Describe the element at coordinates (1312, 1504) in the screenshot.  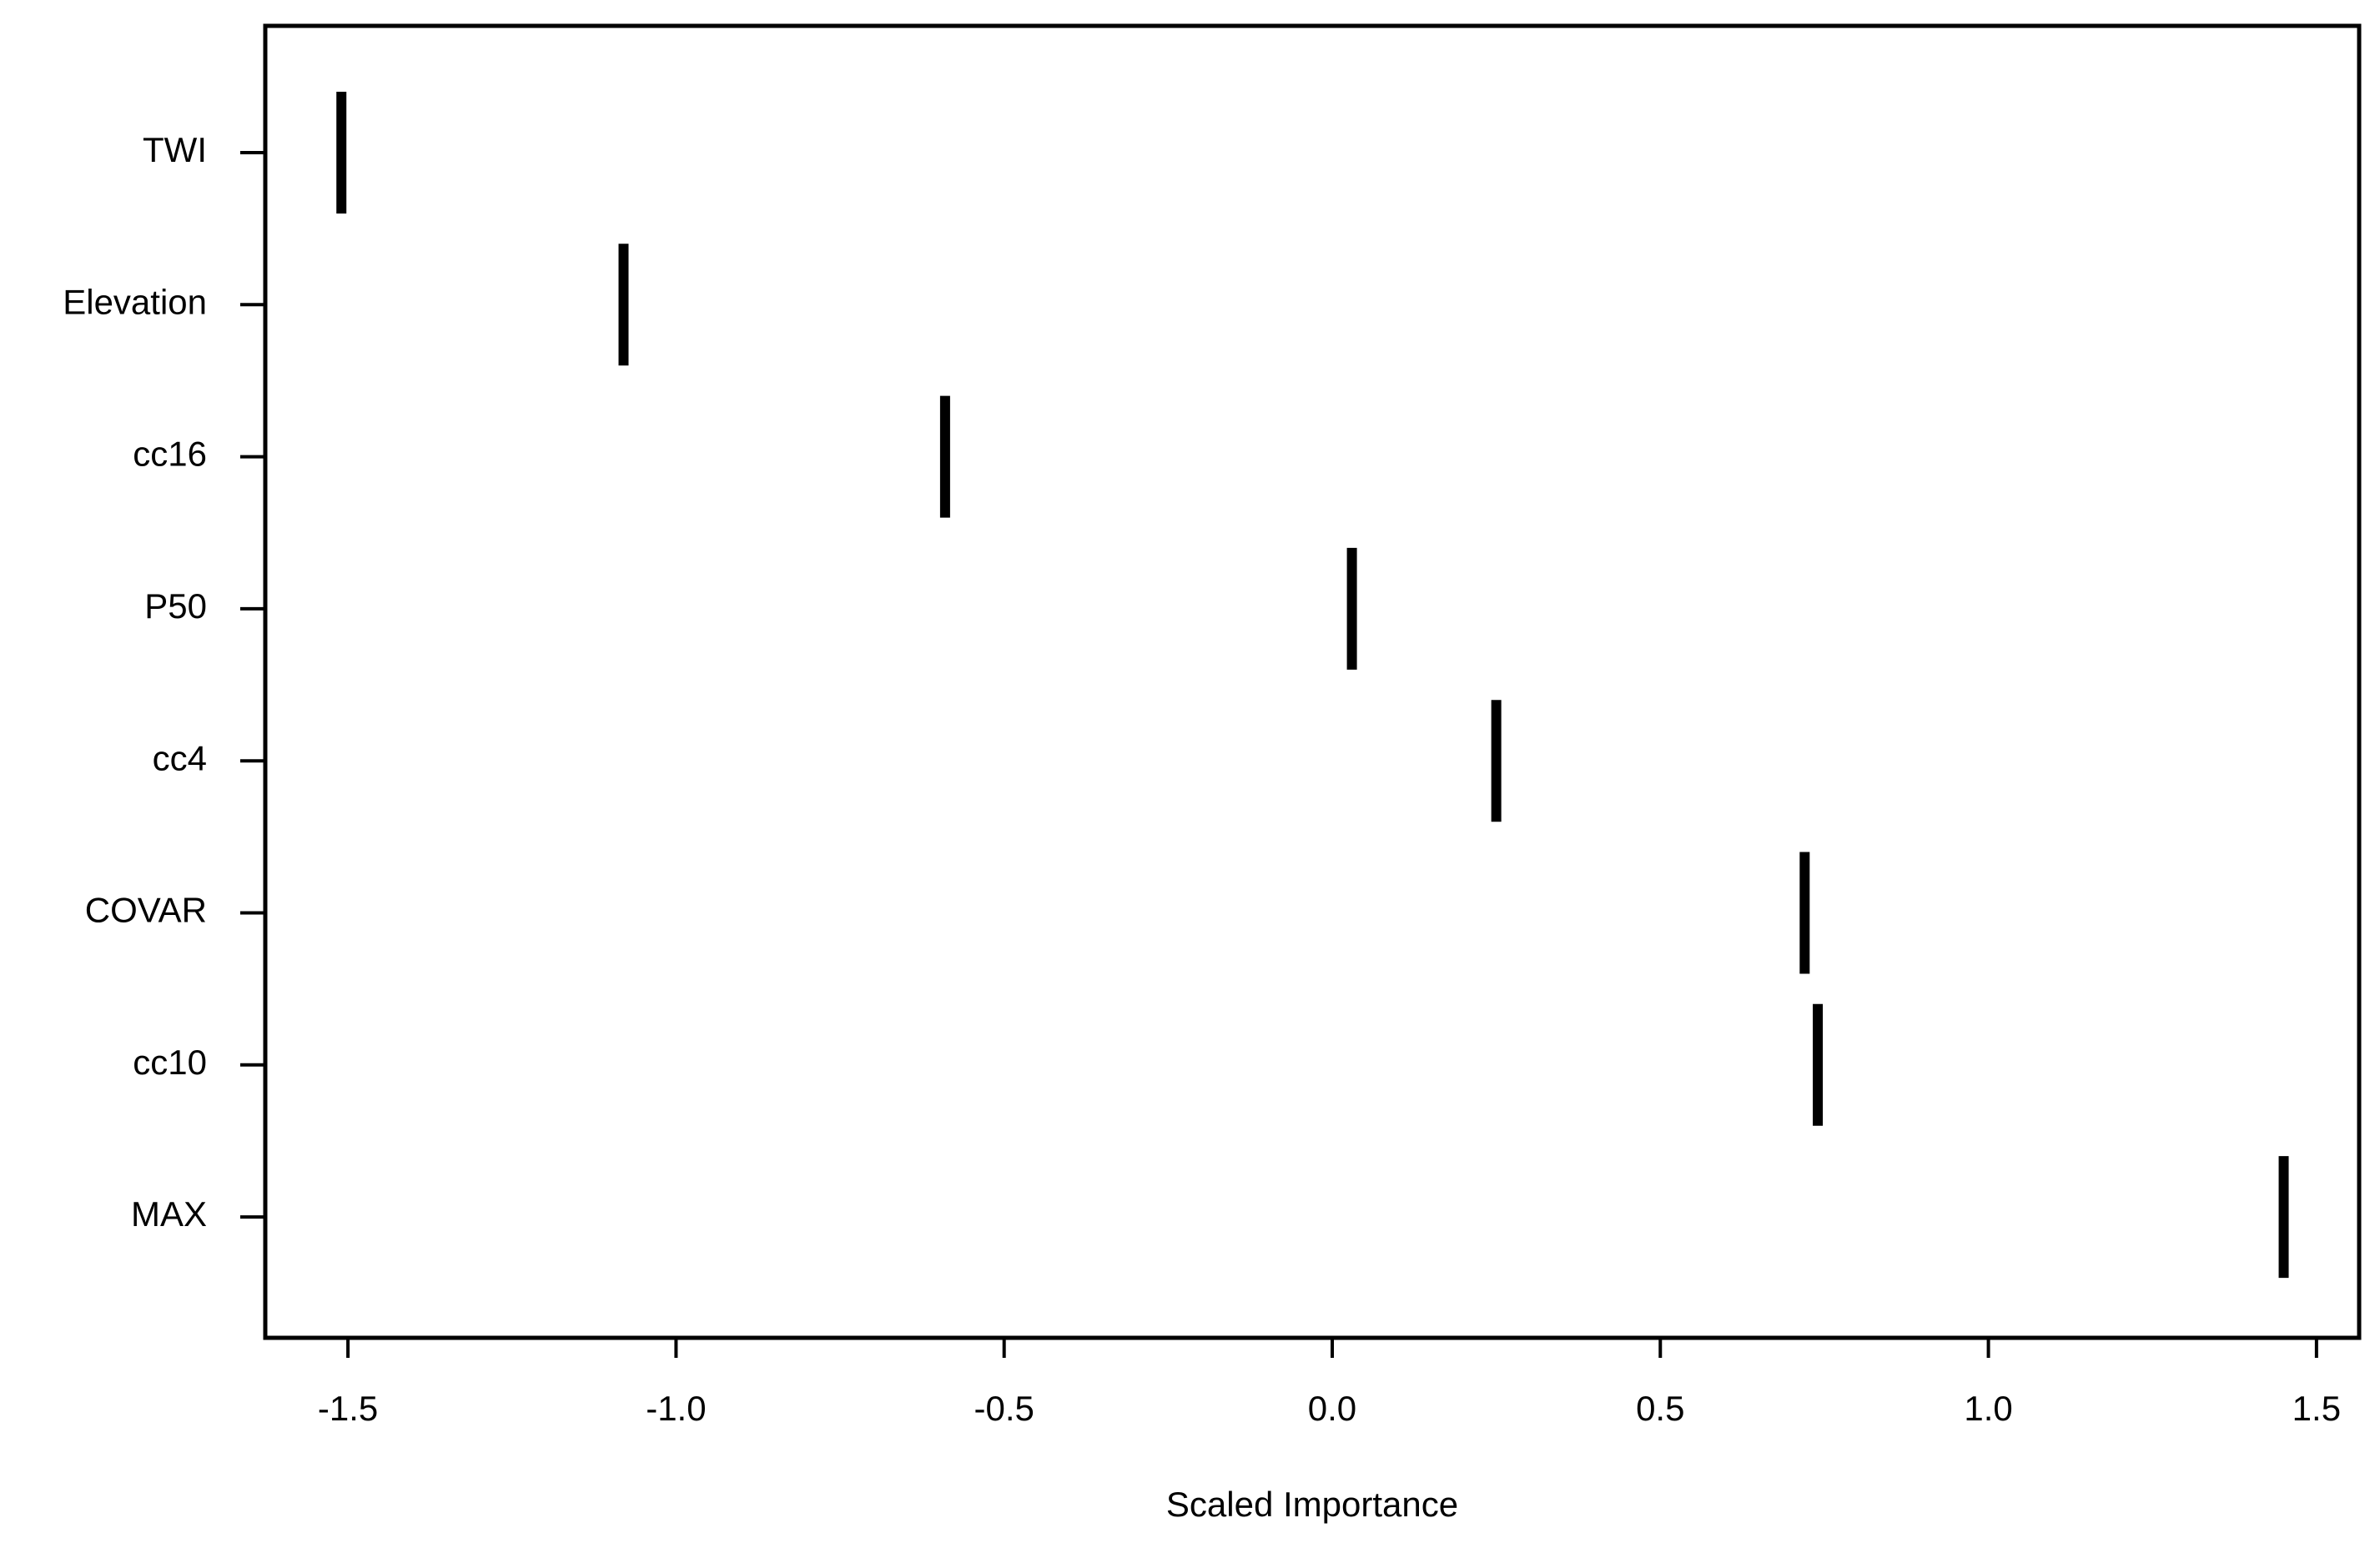
I see `x-axis-title: Scaled Importance` at that location.